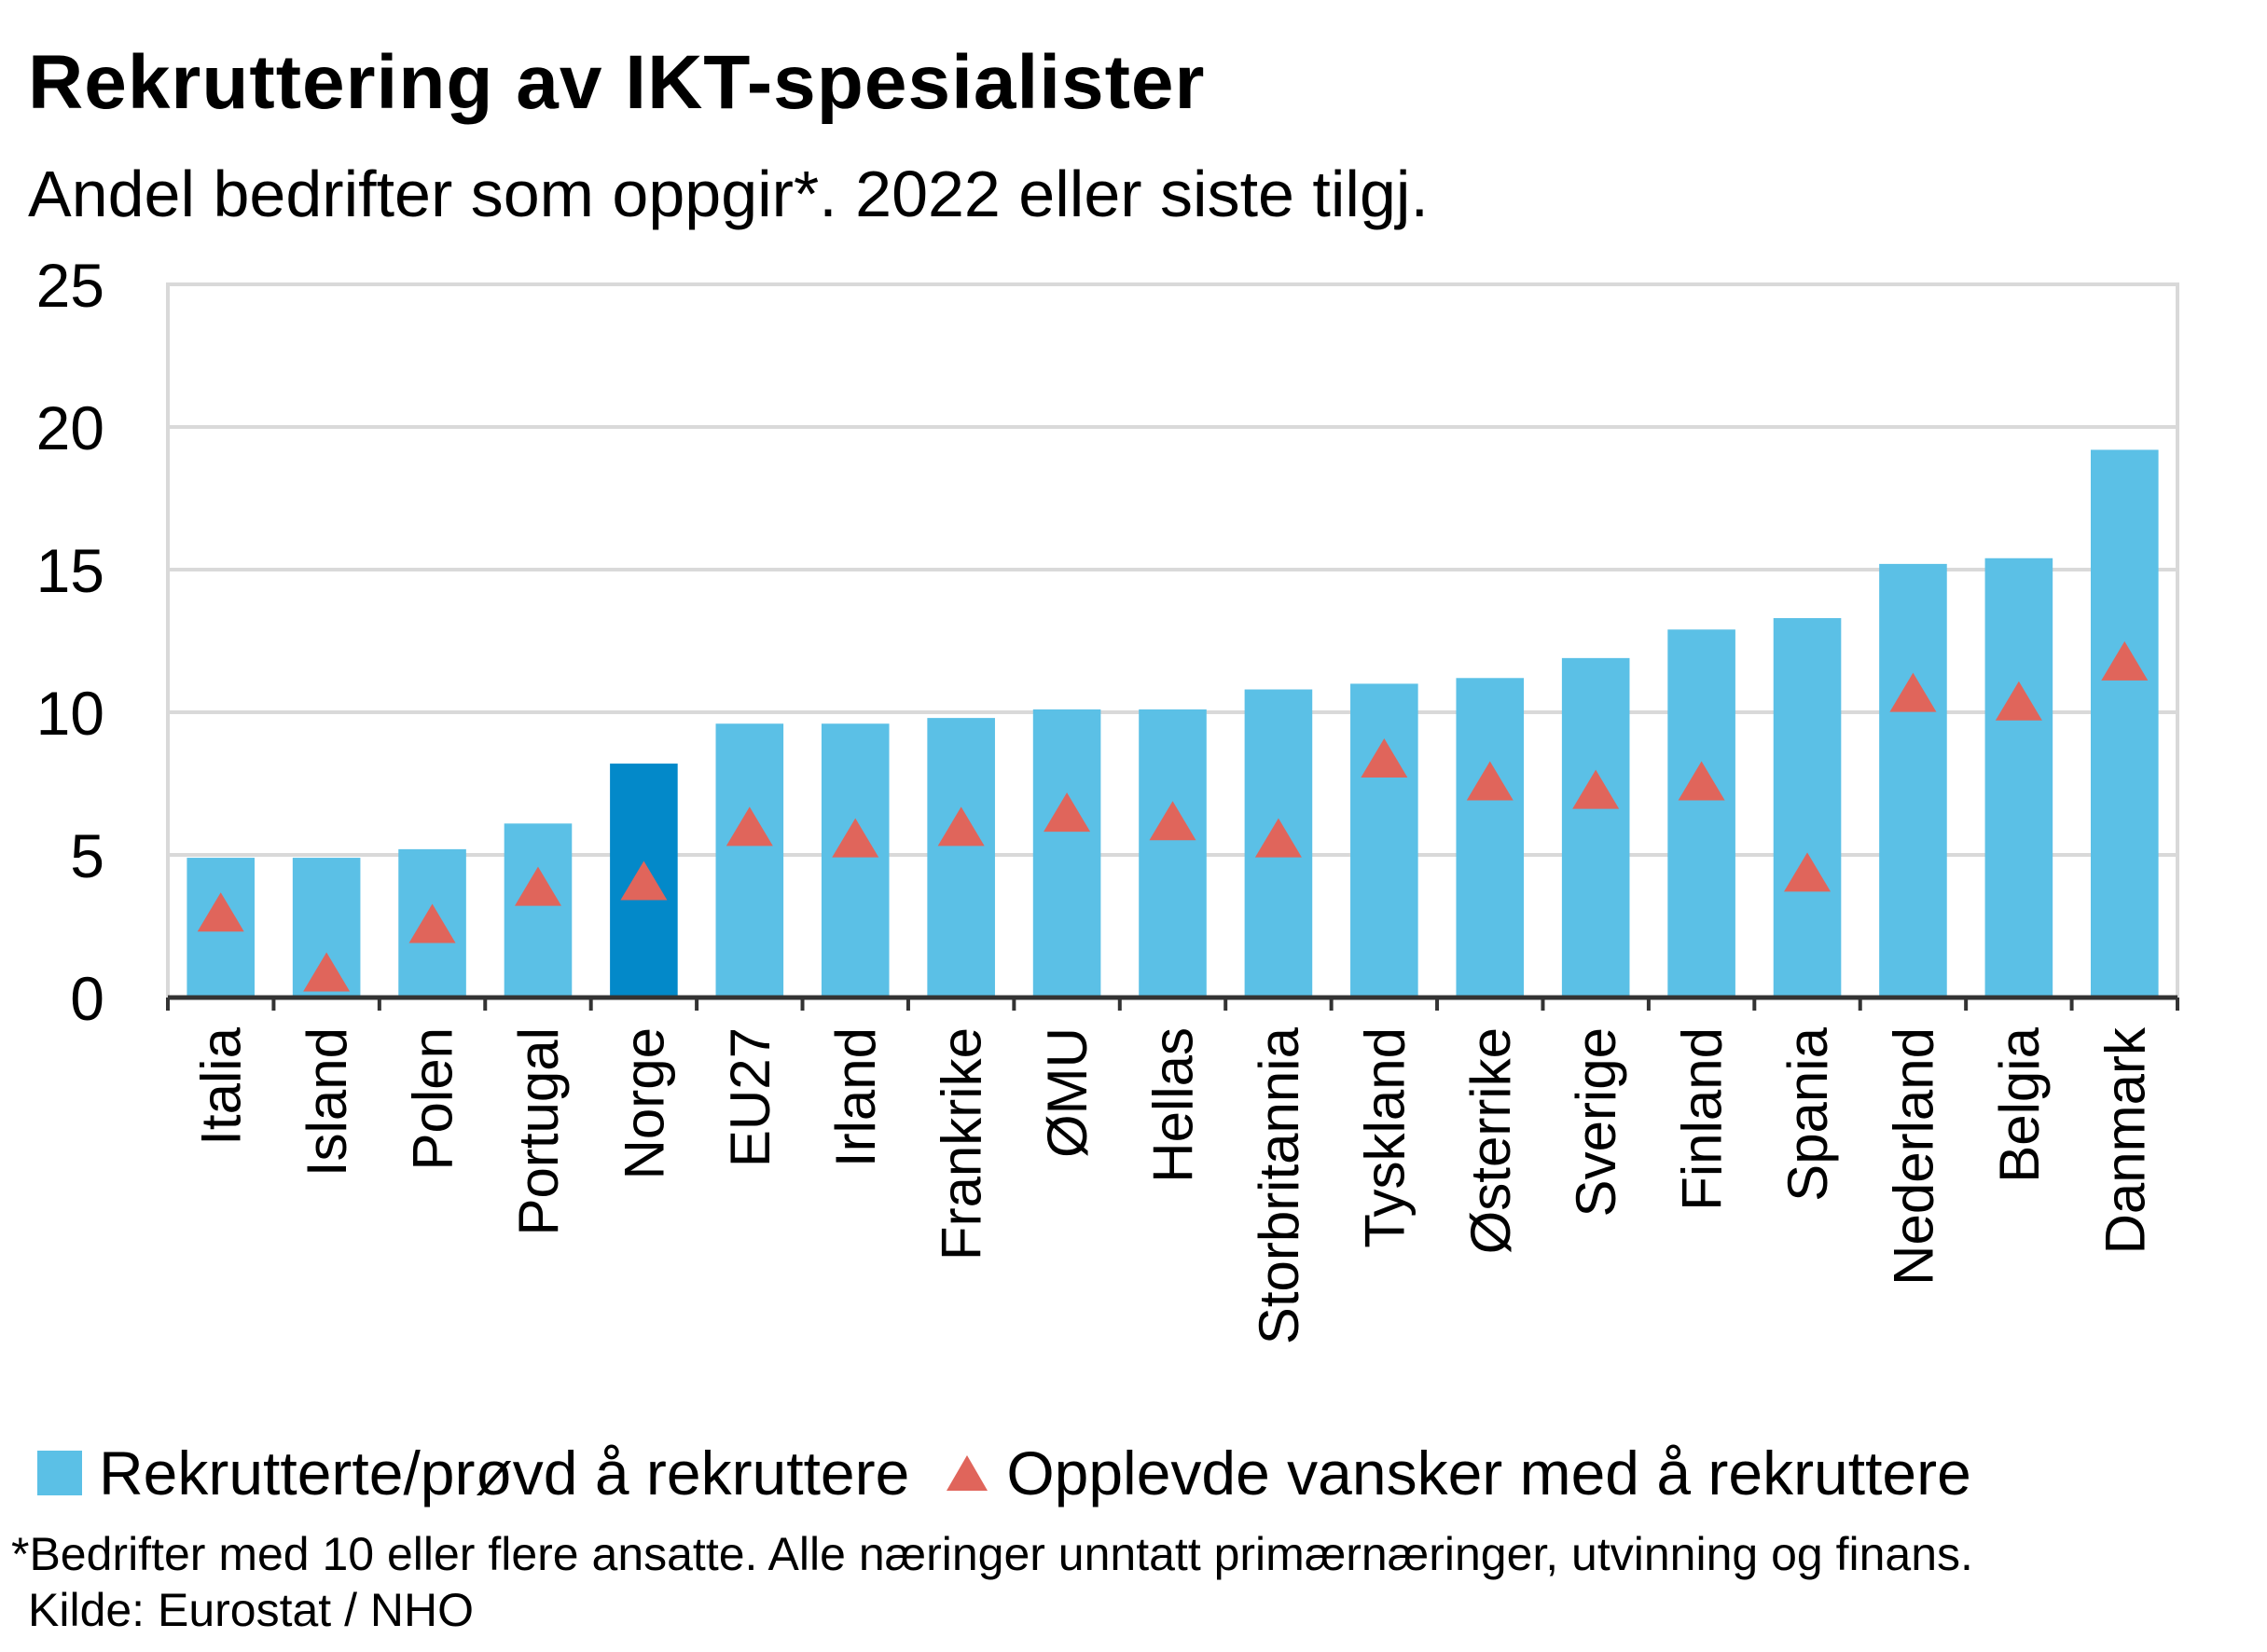  What do you see at coordinates (70, 714) in the screenshot?
I see `y-tick-label: 10` at bounding box center [70, 714].